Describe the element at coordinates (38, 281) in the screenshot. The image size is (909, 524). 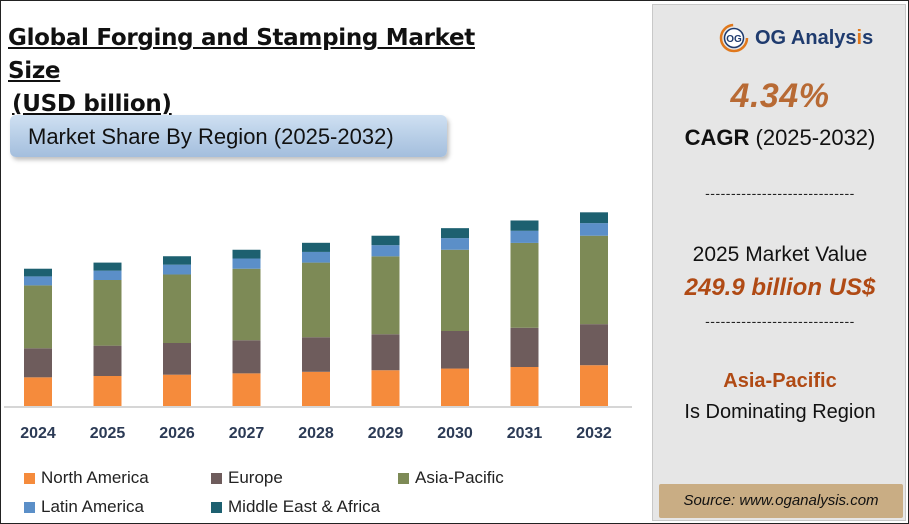
I see `bar-2024-latin-america` at that location.